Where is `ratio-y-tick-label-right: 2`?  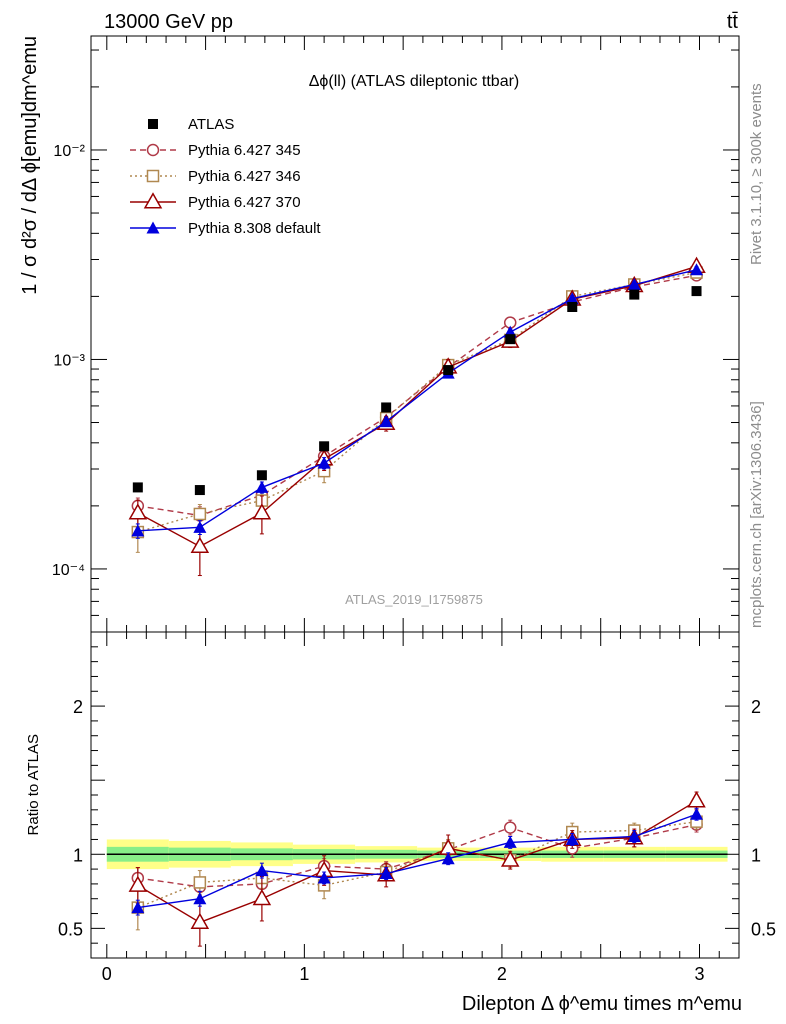
ratio-y-tick-label-right: 2 is located at coordinates (756, 707).